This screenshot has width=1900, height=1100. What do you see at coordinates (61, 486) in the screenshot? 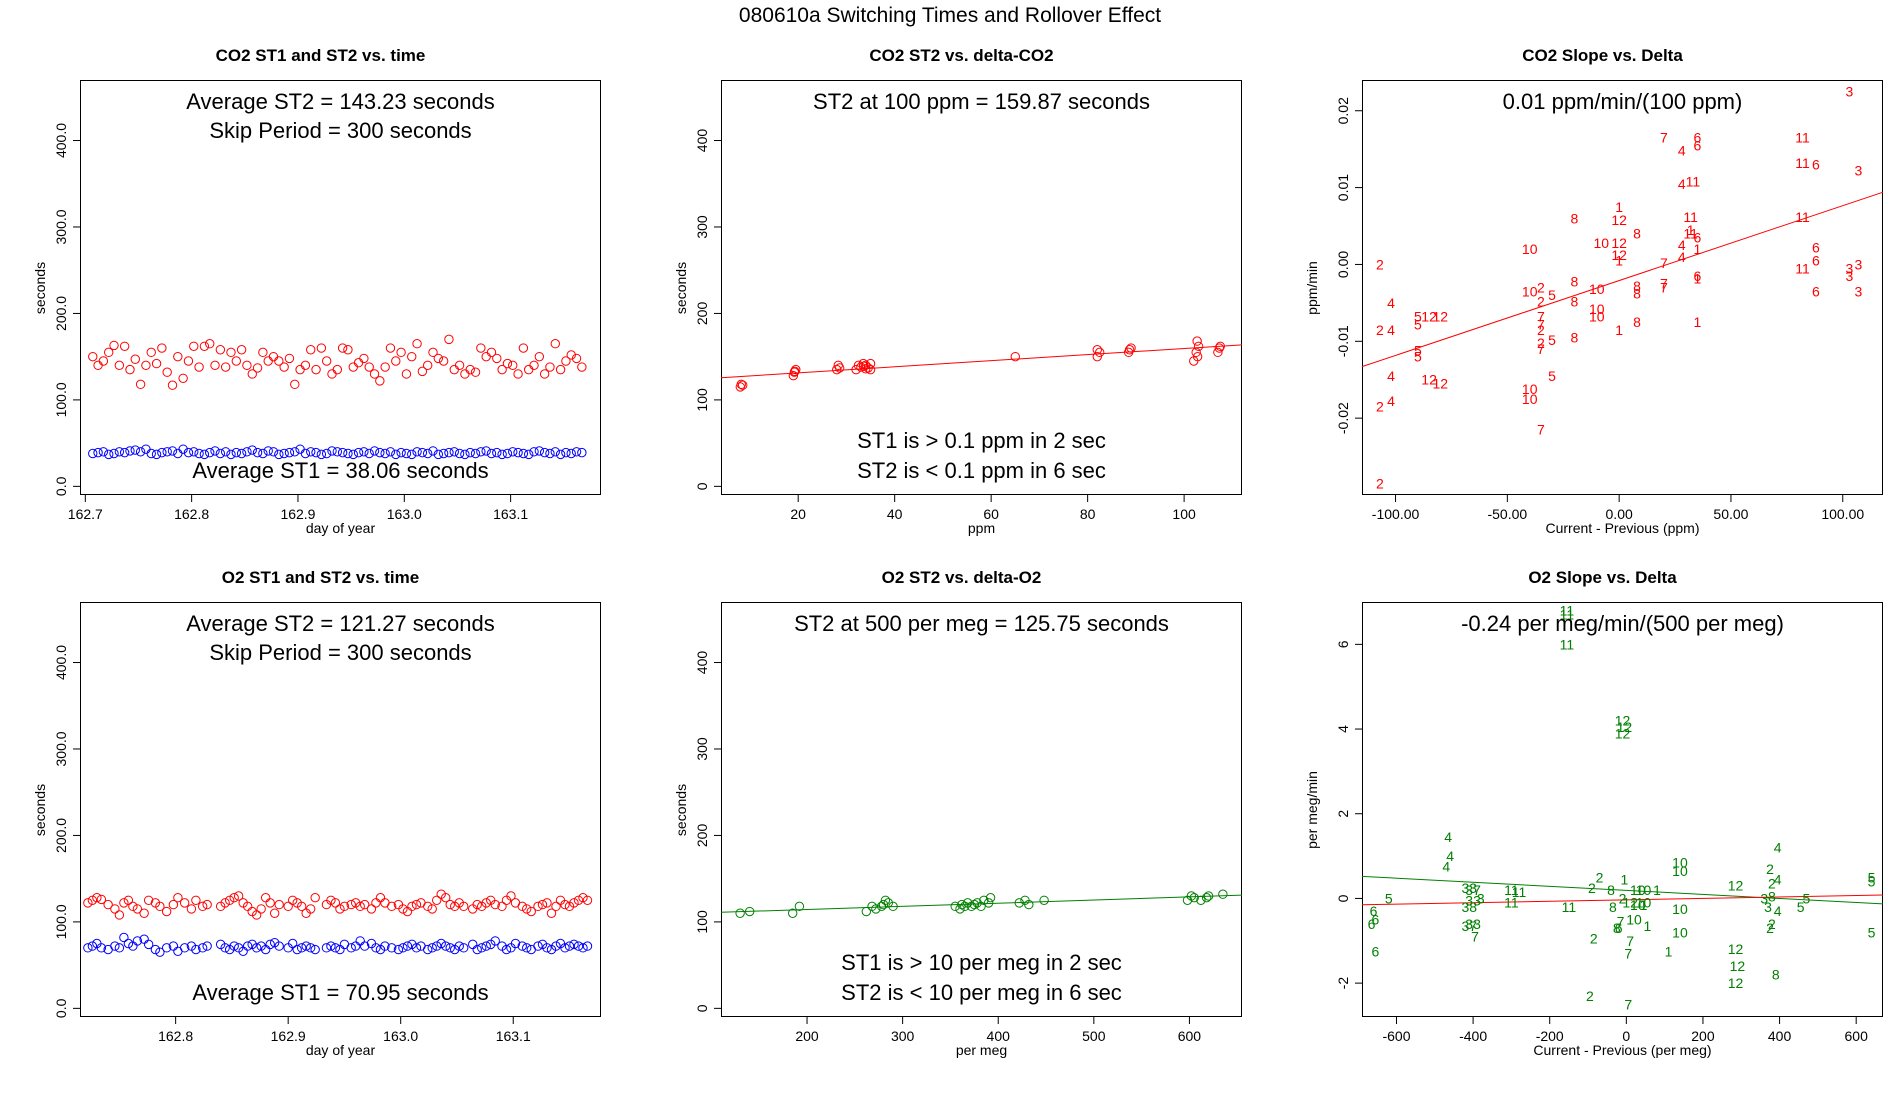
I see `y-tick-label: 0.0` at bounding box center [61, 486].